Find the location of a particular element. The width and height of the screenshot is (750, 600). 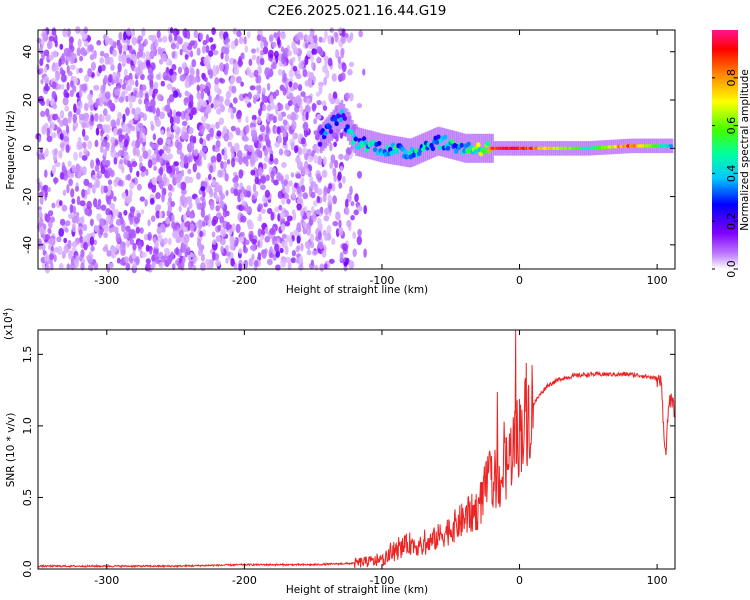

spectrogram-y-tick-label: 20 is located at coordinates (27, 100).